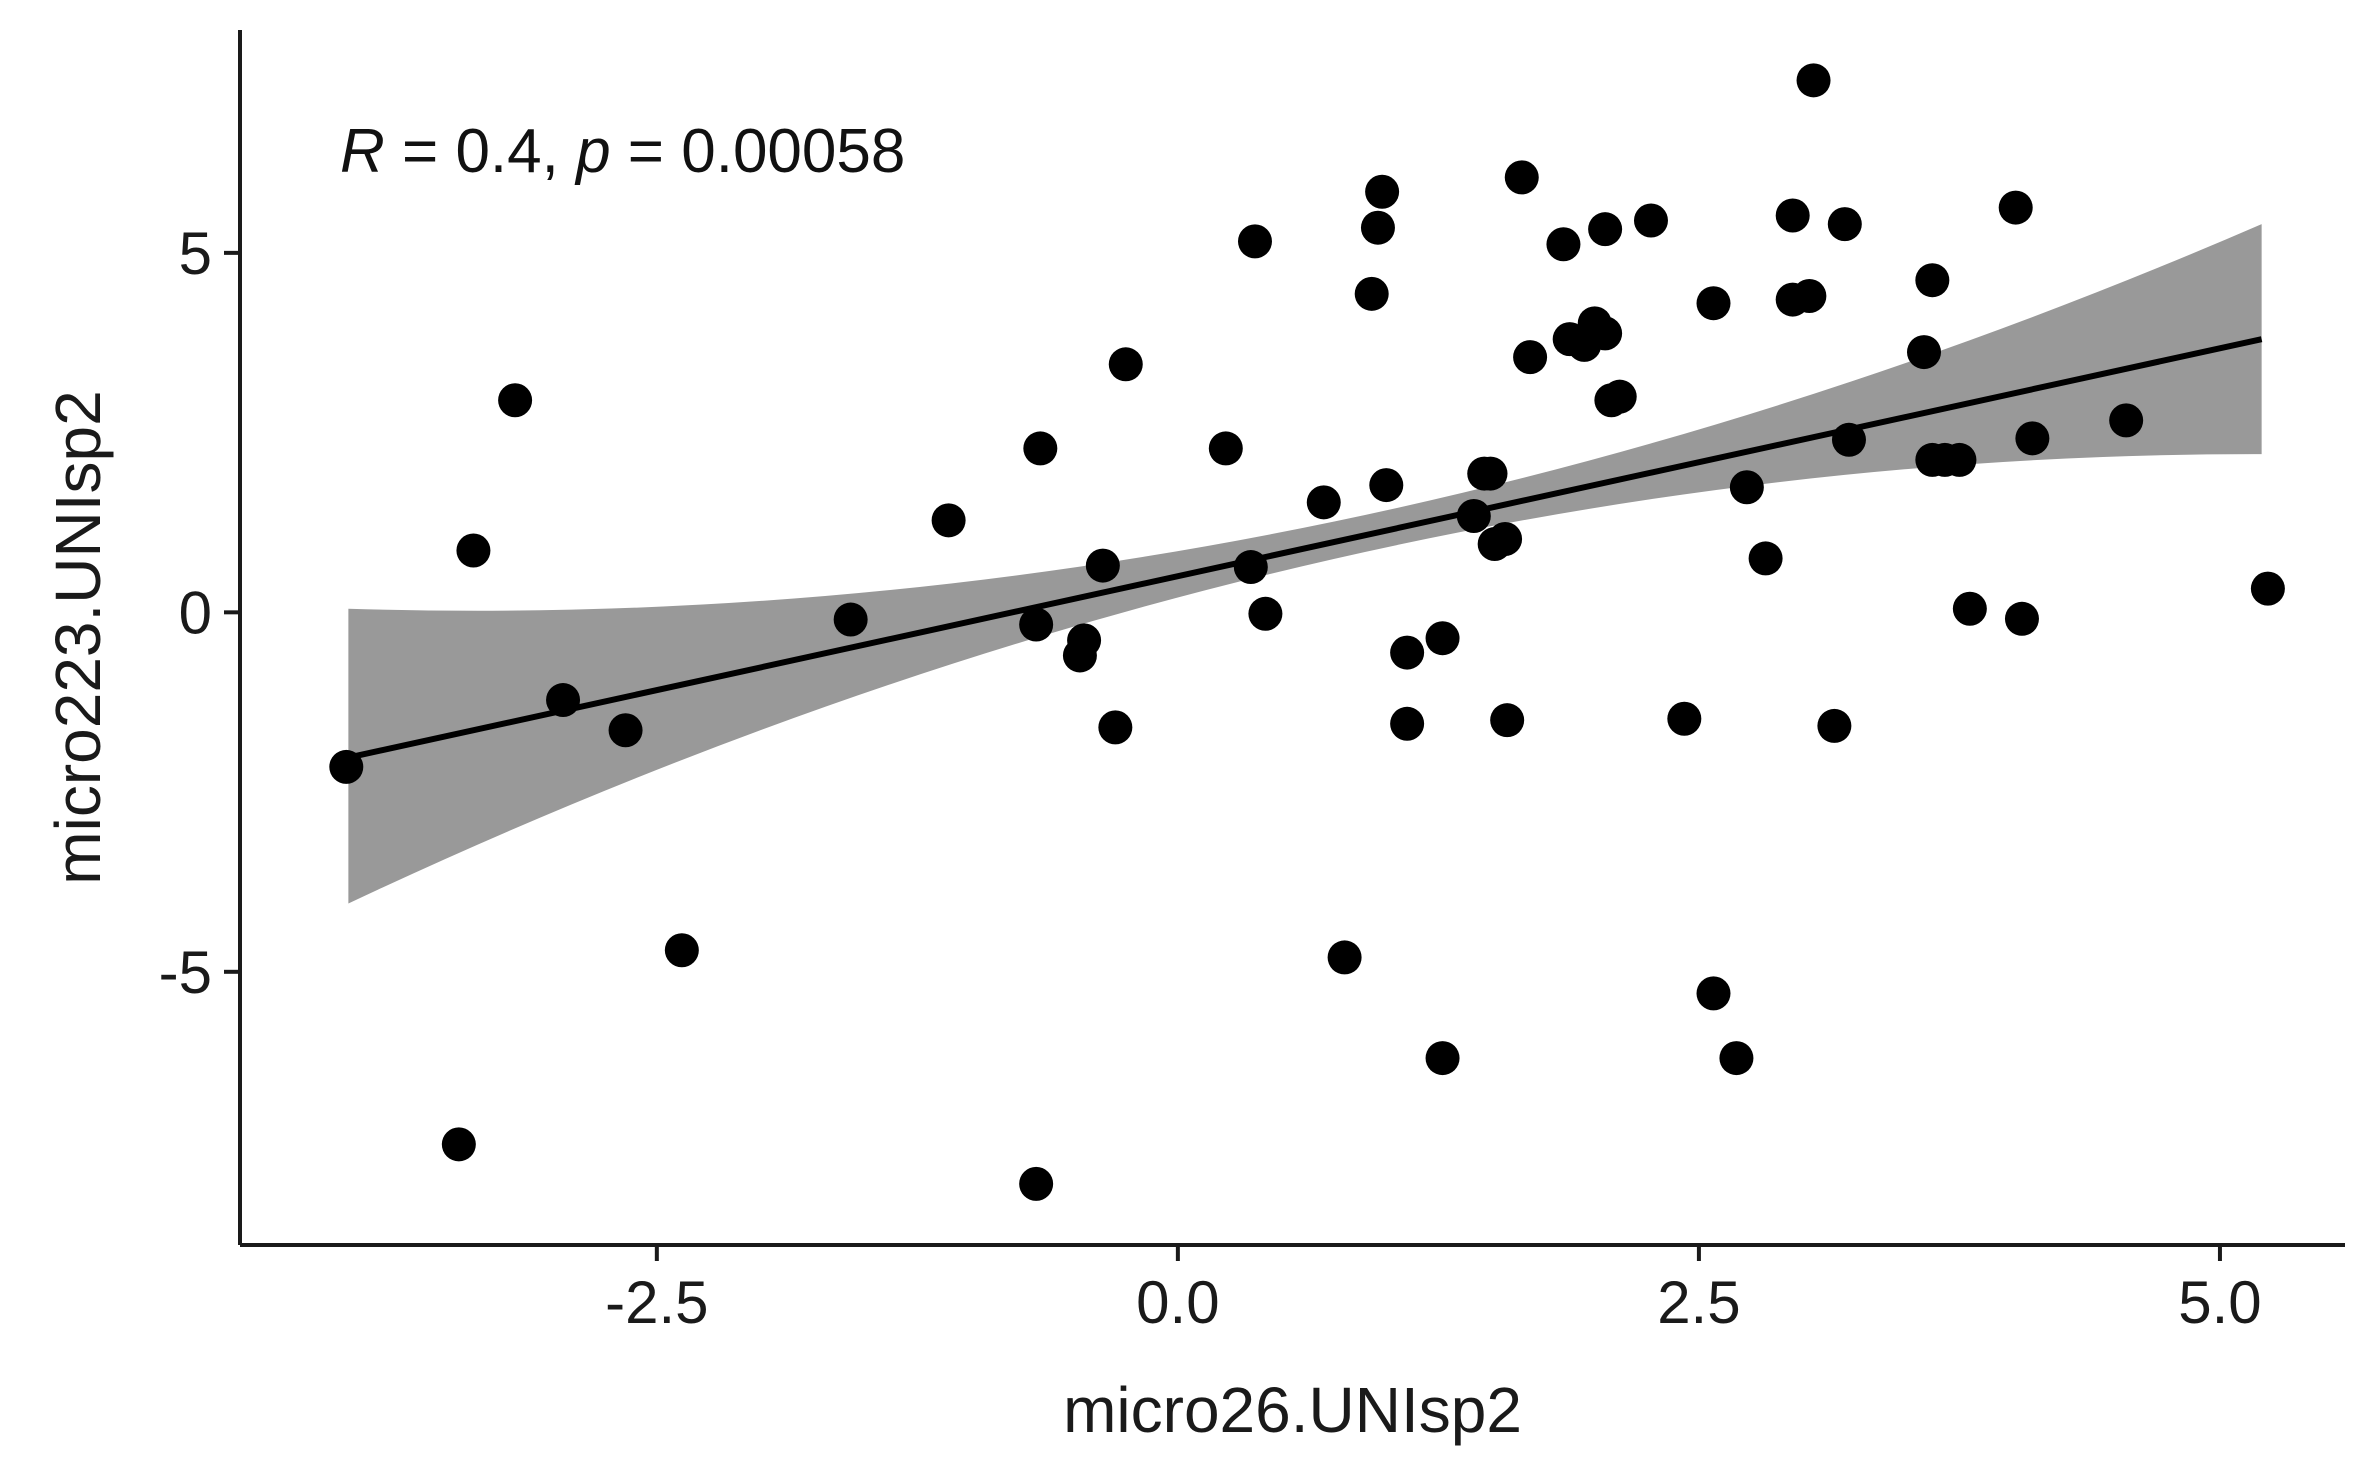  Describe the element at coordinates (195, 253) in the screenshot. I see `y-tick-label: 5` at that location.